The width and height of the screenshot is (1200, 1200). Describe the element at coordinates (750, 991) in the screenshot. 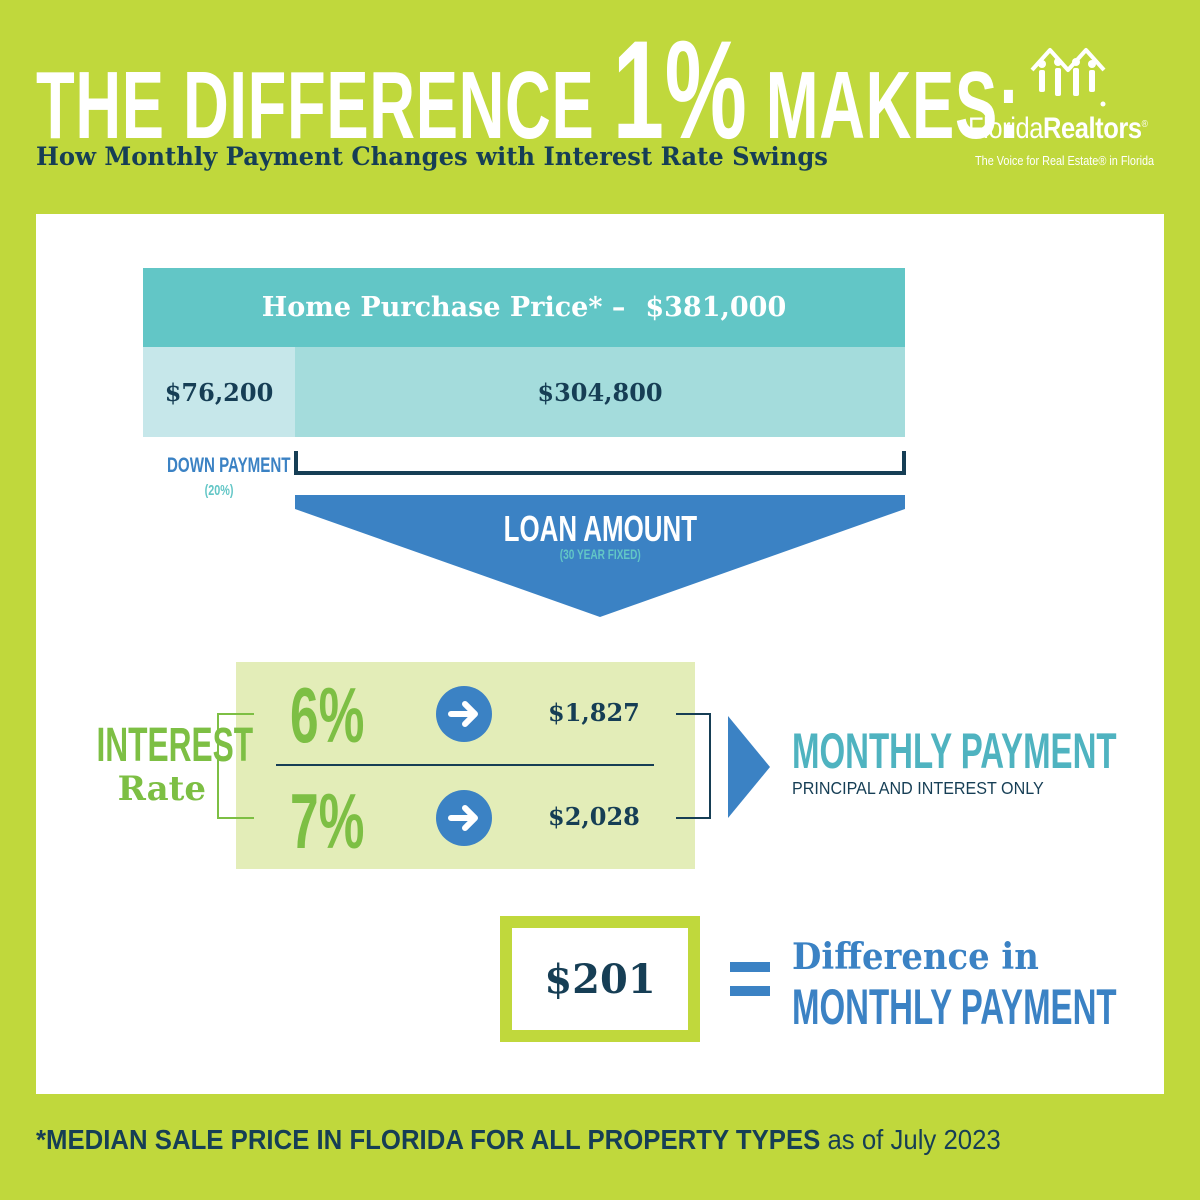

I see `equals-icon-bottom` at that location.